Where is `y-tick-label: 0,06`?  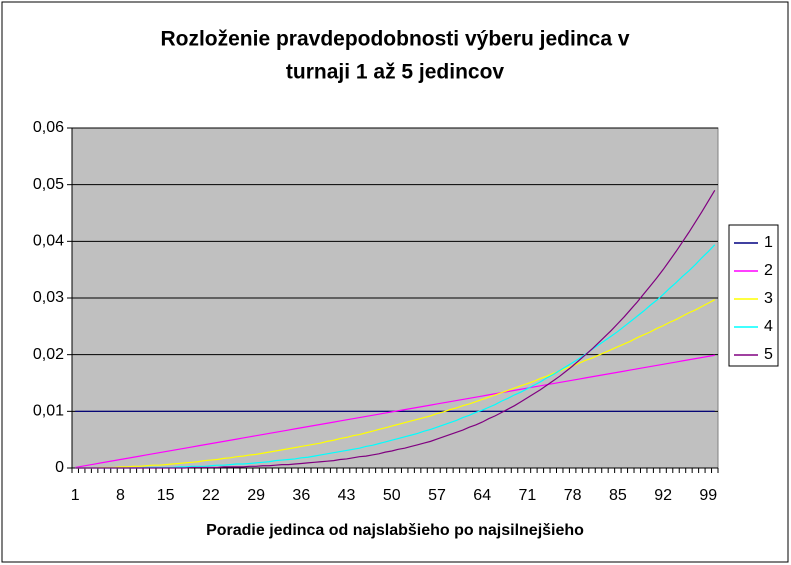 y-tick-label: 0,06 is located at coordinates (48, 127).